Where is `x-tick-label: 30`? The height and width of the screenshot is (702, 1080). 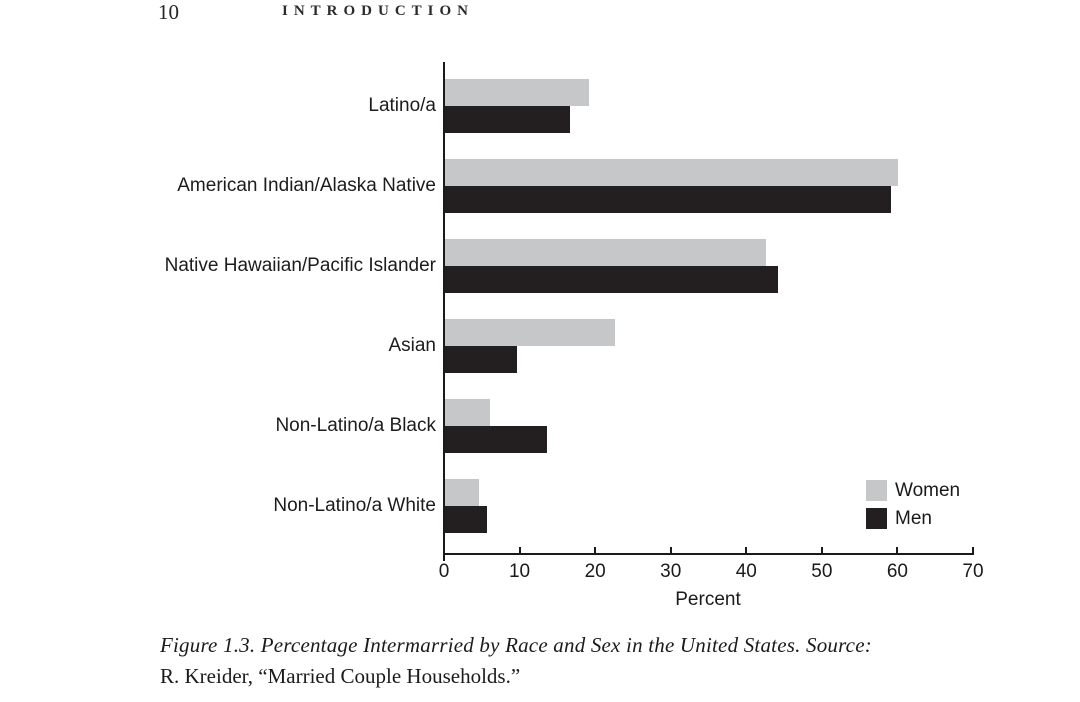
x-tick-label: 30 is located at coordinates (671, 571).